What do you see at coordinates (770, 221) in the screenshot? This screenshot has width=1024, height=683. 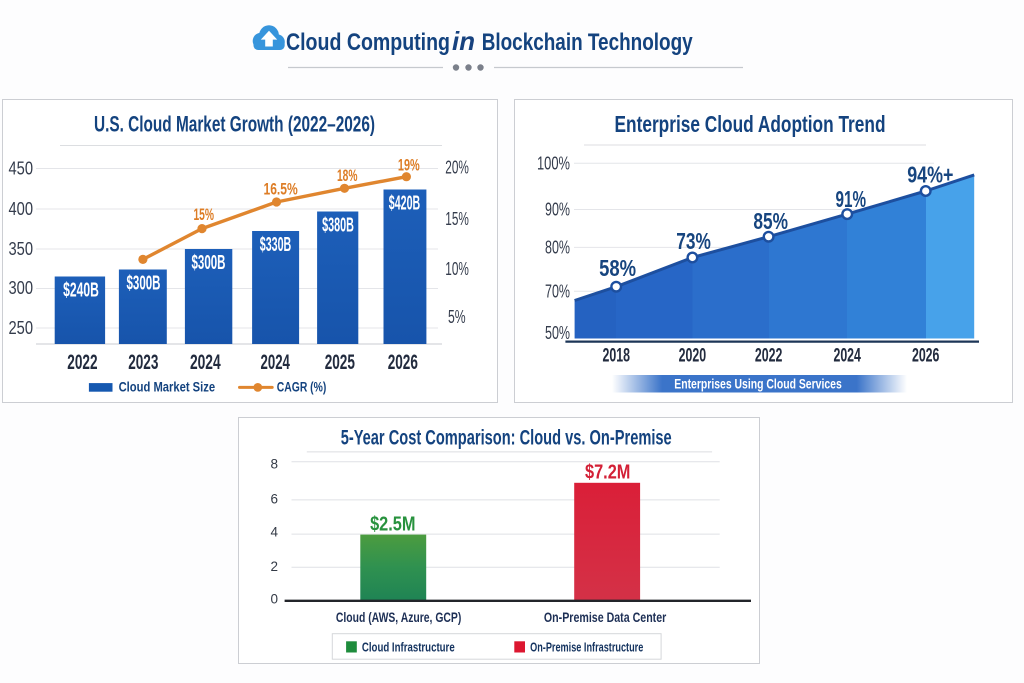 I see `svg-text: 85%` at bounding box center [770, 221].